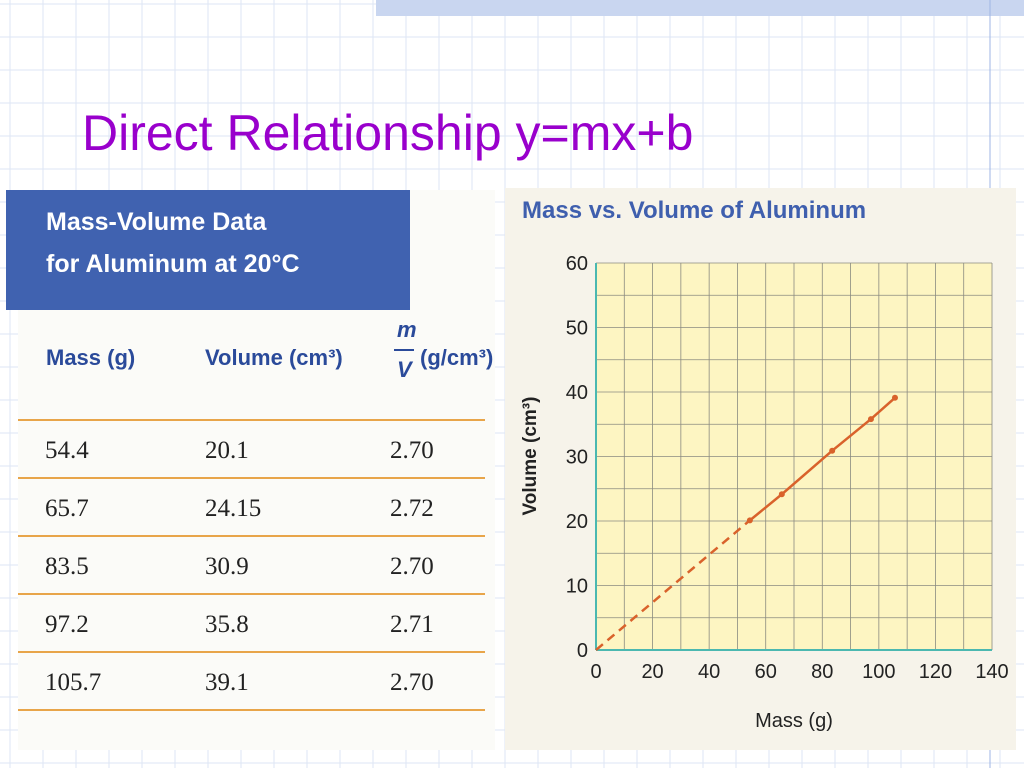  What do you see at coordinates (577, 393) in the screenshot?
I see `y-tick-label: 40` at bounding box center [577, 393].